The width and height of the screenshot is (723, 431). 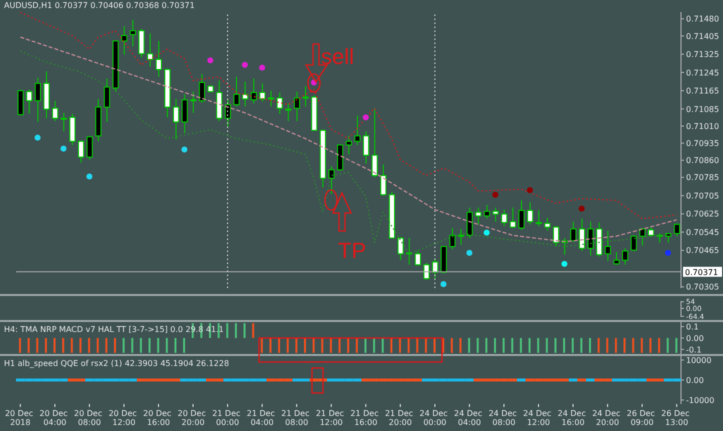 I want to click on x-tick-label: 24 Dec 04:00, so click(x=469, y=418).